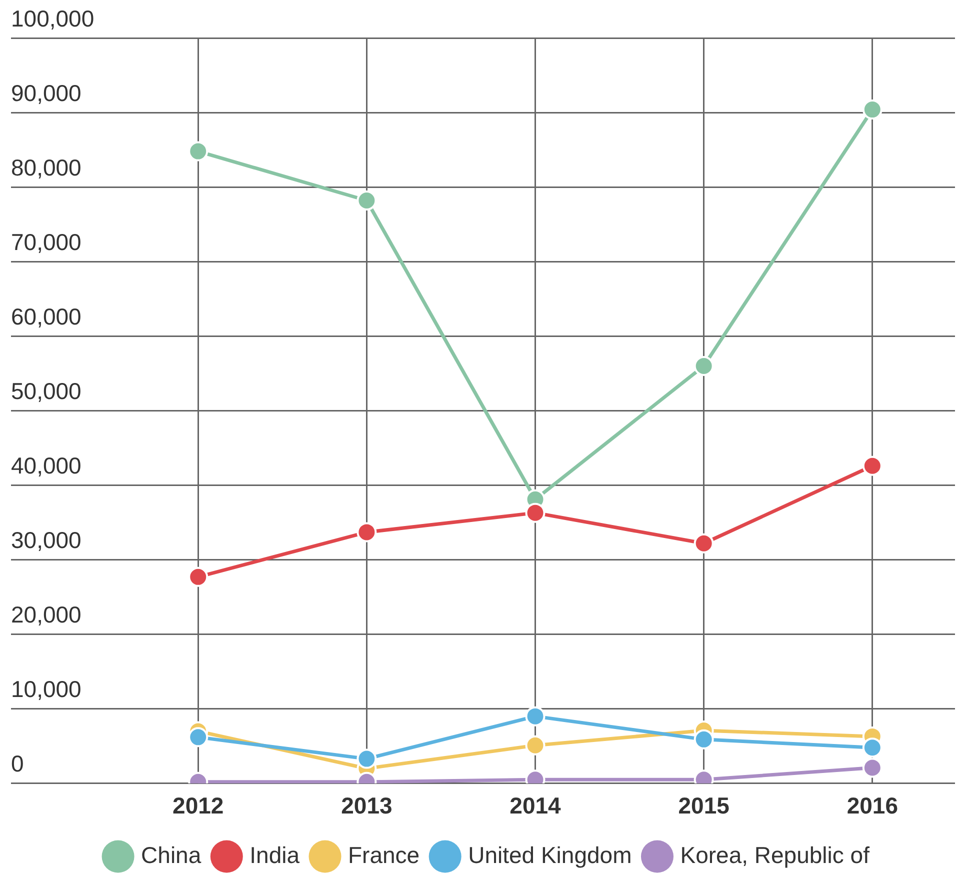  I want to click on x-tick-label: 2013, so click(366, 805).